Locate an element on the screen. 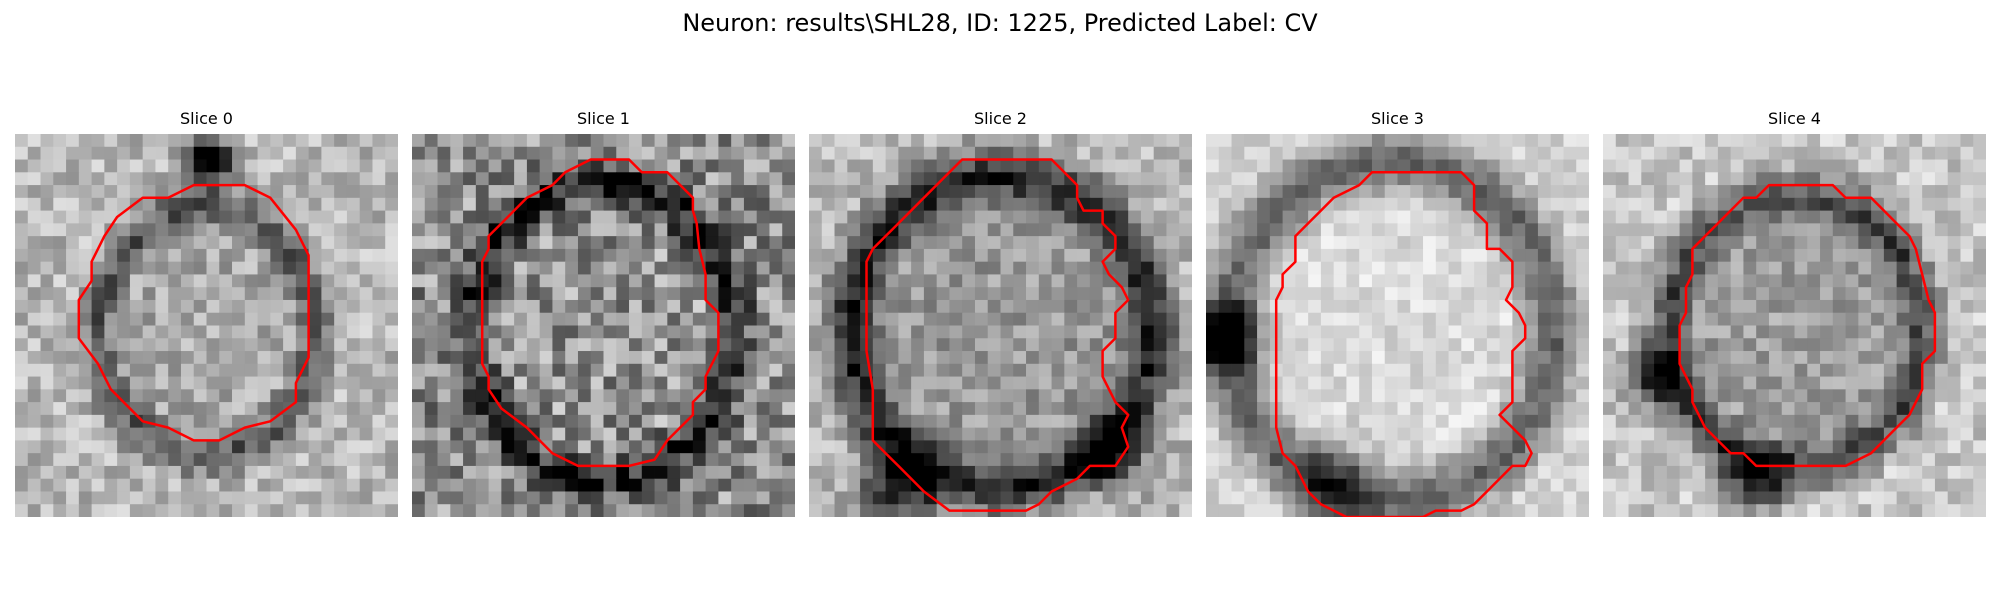  slice-title-2: Slice 2 is located at coordinates (1000, 118).